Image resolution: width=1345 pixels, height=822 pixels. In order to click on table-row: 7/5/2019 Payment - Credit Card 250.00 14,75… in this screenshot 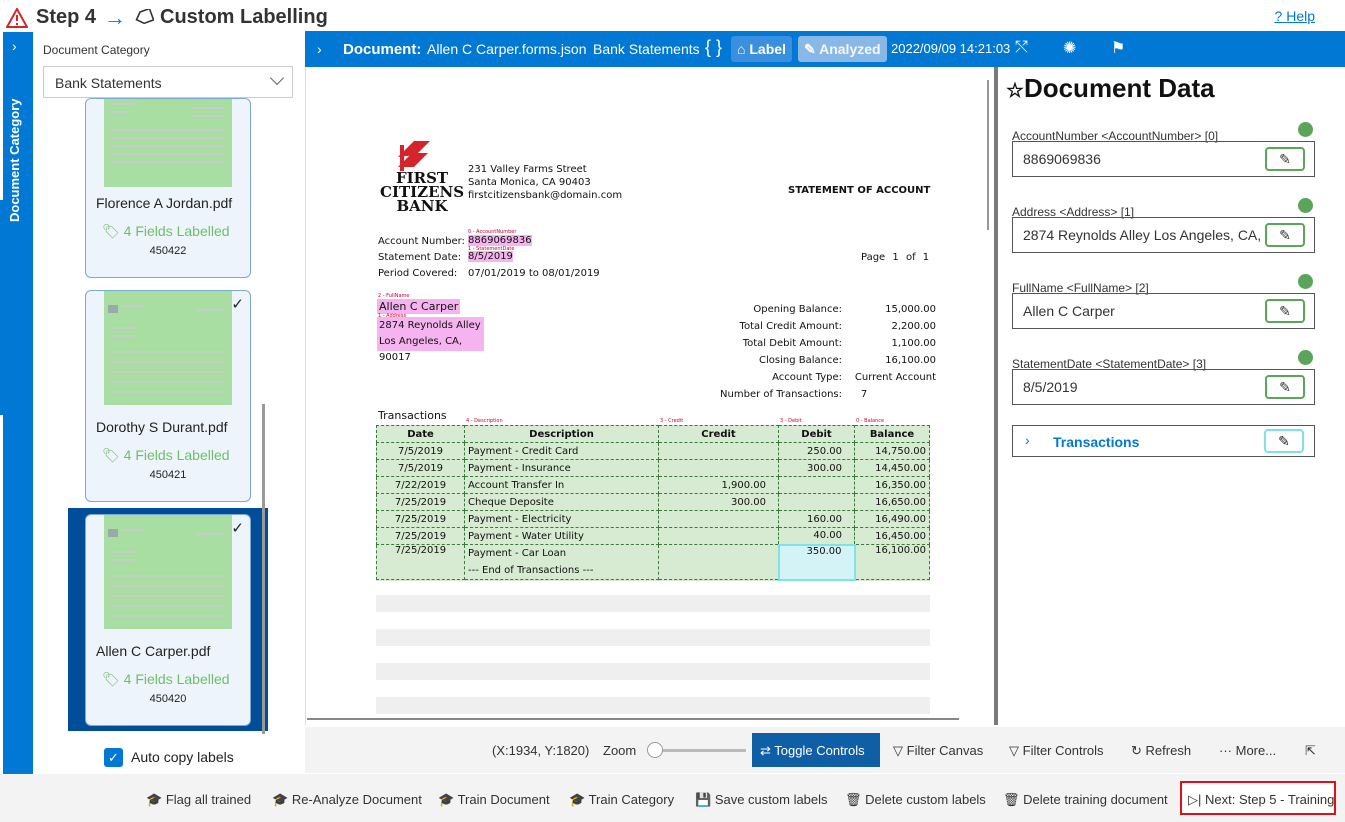, I will do `click(653, 451)`.